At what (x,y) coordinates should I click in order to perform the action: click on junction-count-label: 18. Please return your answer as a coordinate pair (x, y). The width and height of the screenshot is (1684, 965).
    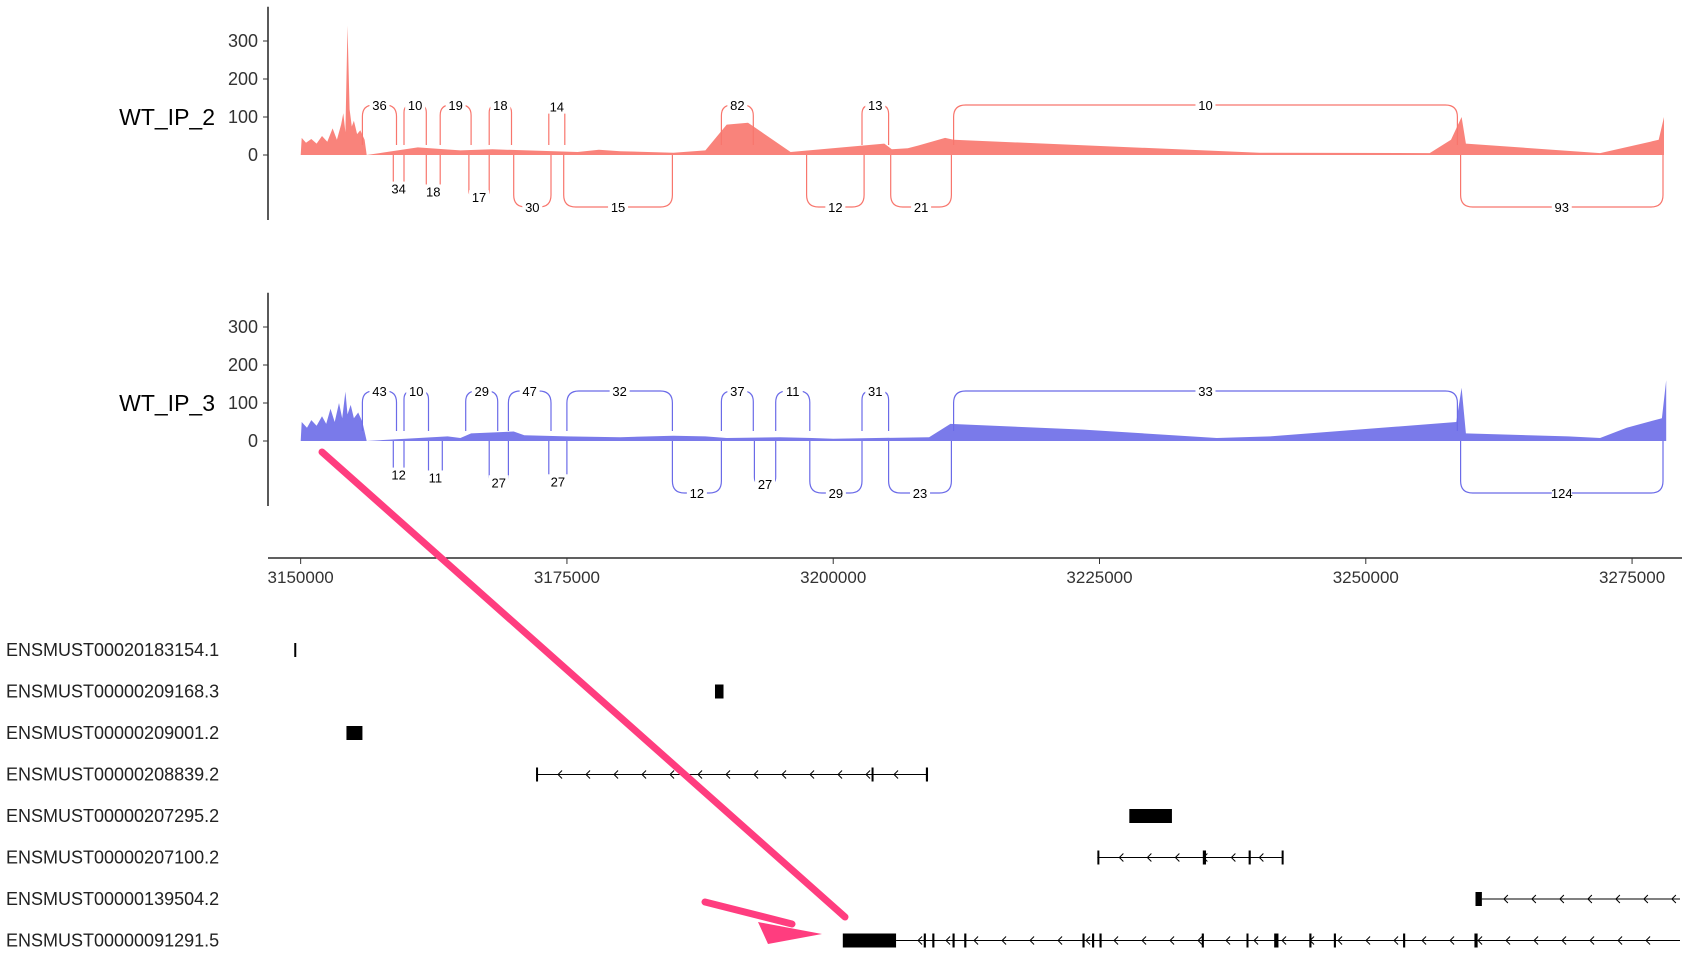
    Looking at the image, I should click on (433, 191).